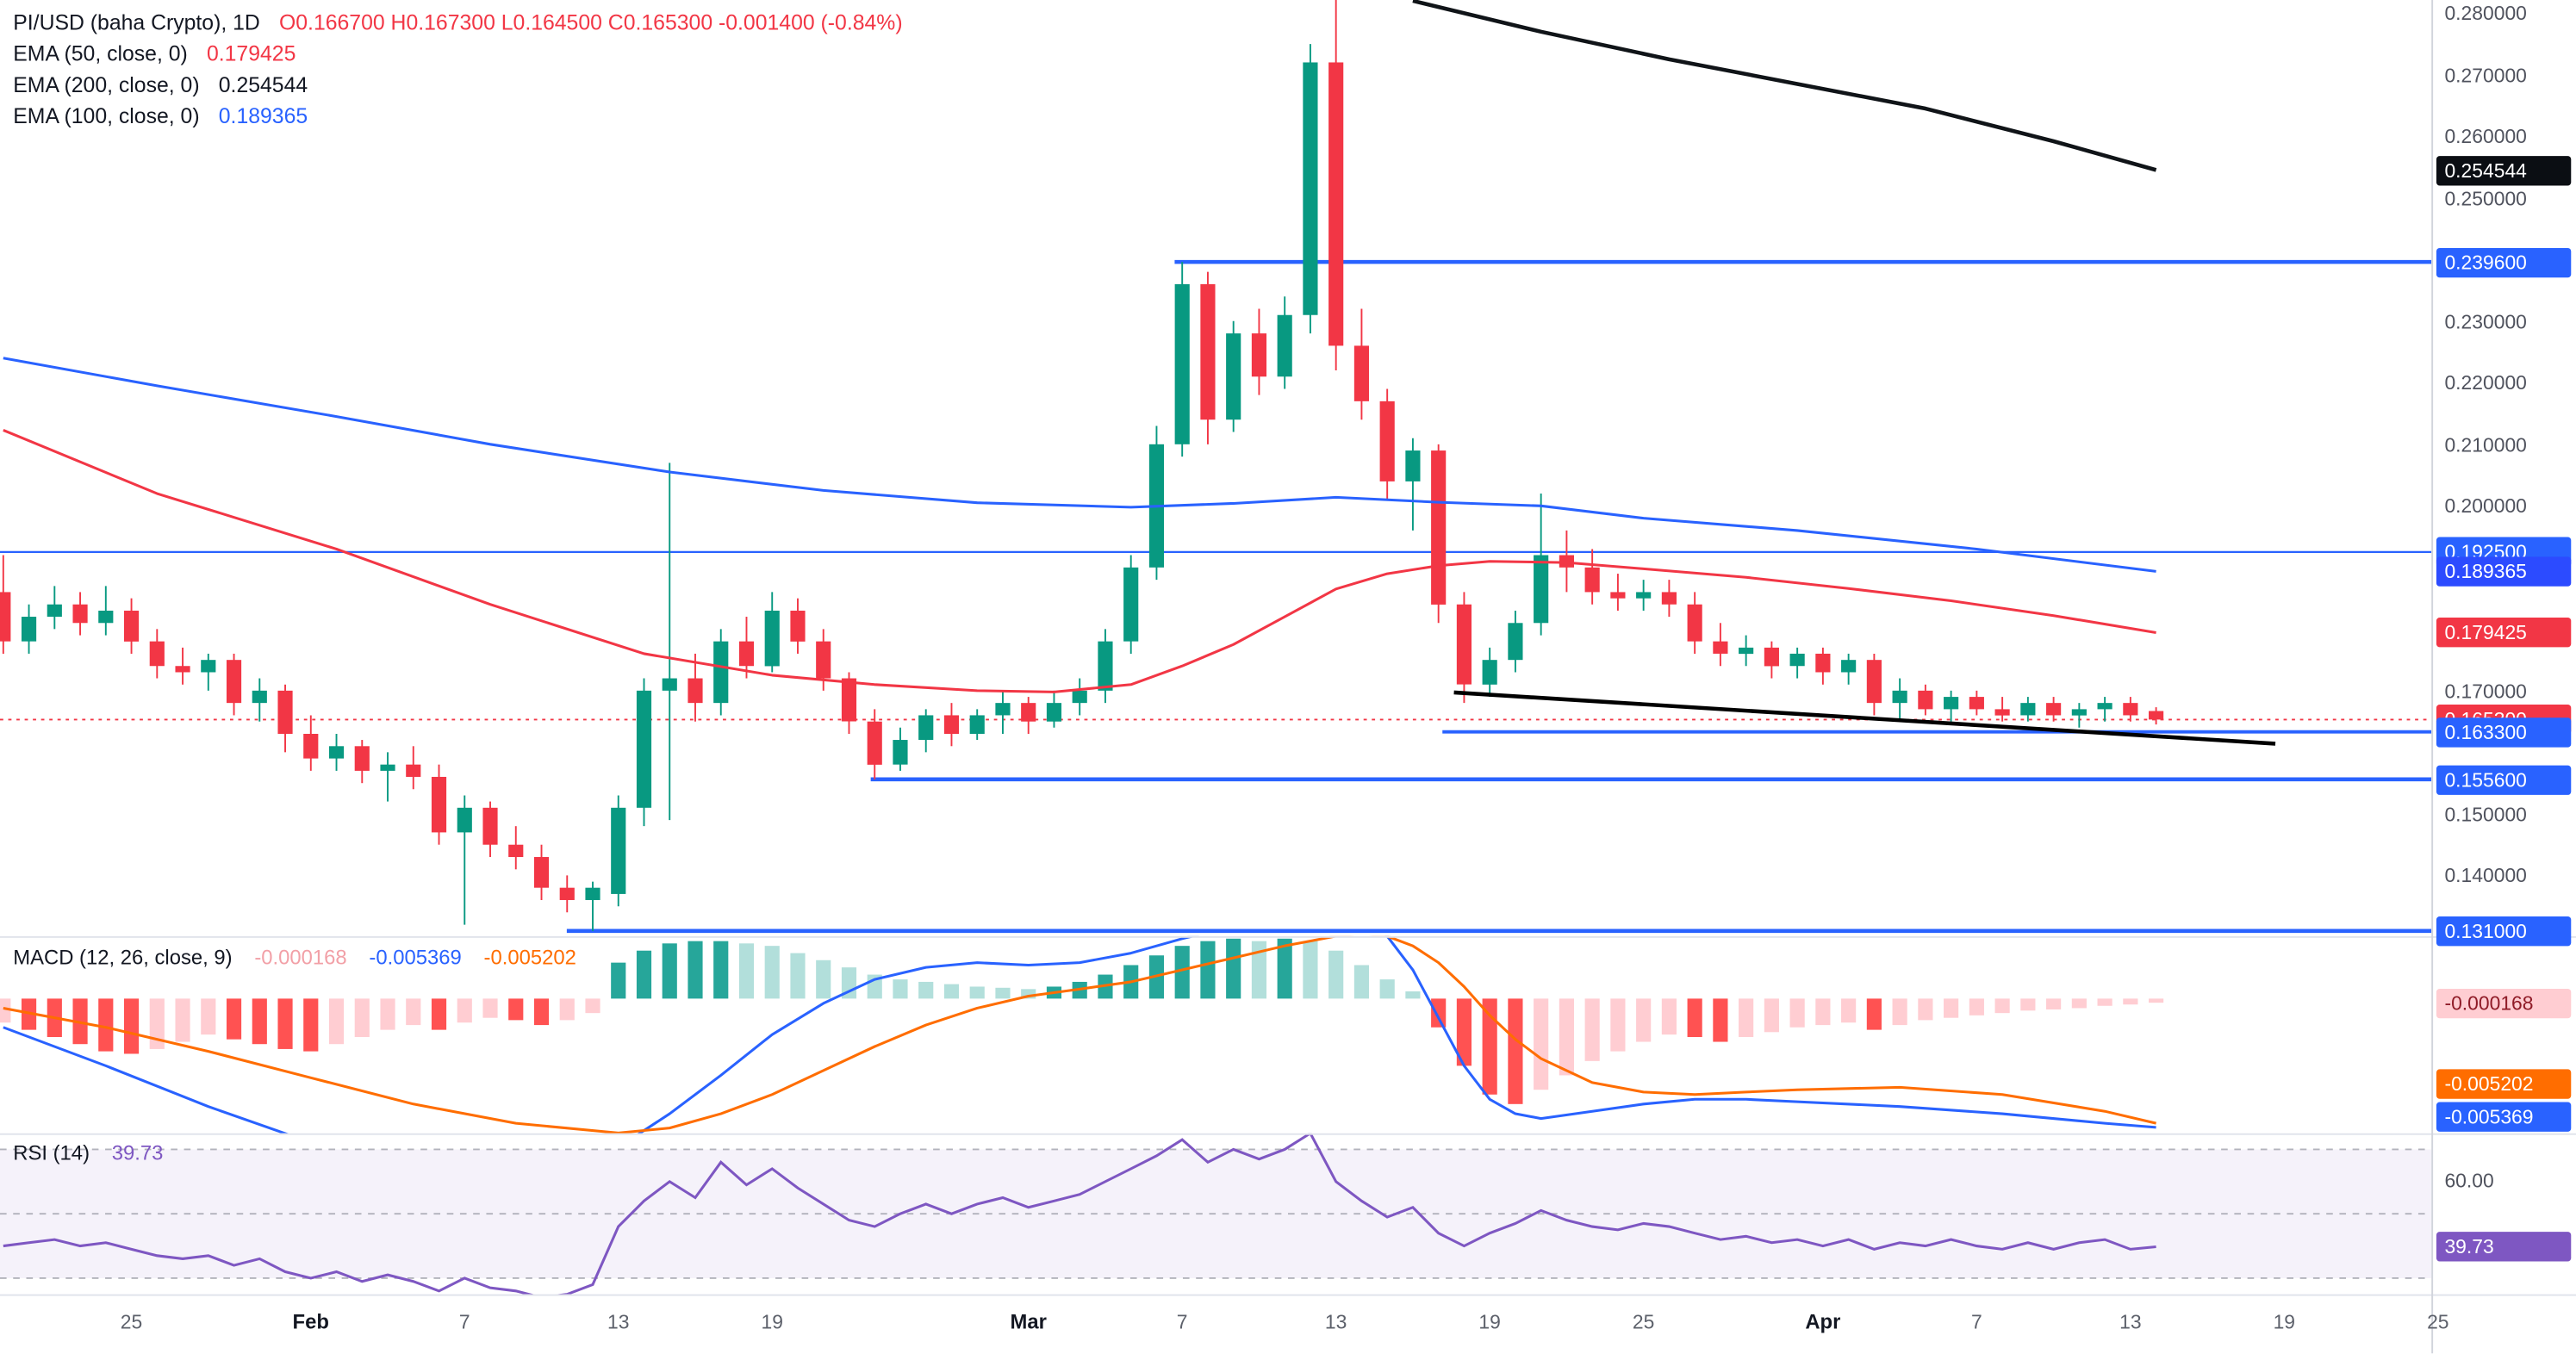 The height and width of the screenshot is (1354, 2576). Describe the element at coordinates (2486, 875) in the screenshot. I see `price-axis-tick: 0.140000` at that location.